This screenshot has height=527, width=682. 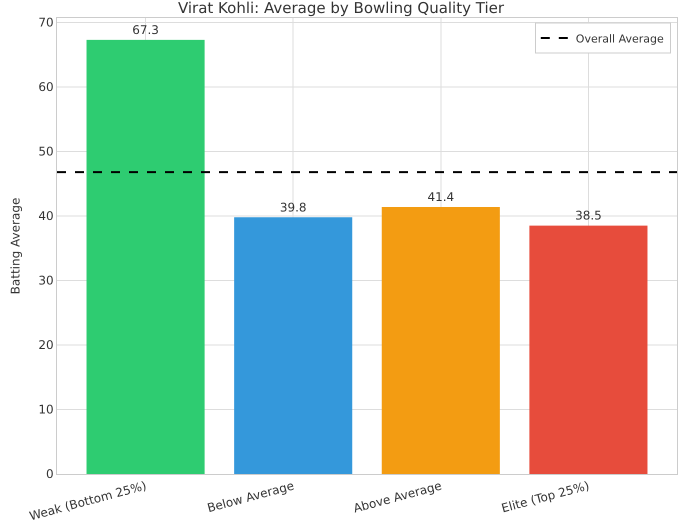 What do you see at coordinates (46, 281) in the screenshot?
I see `y-tick-label: 30` at bounding box center [46, 281].